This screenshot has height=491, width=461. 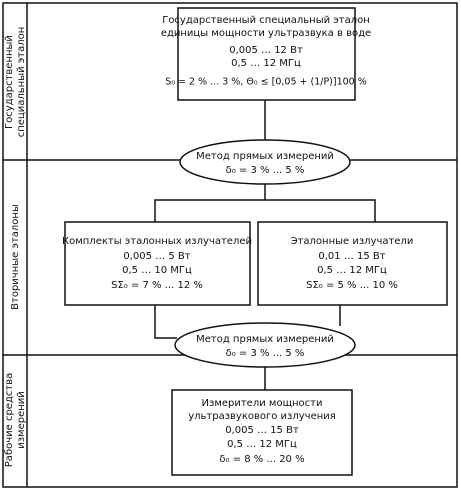 What do you see at coordinates (266, 50) in the screenshot?
I see `node-text: 0,005 … 12 Вт` at bounding box center [266, 50].